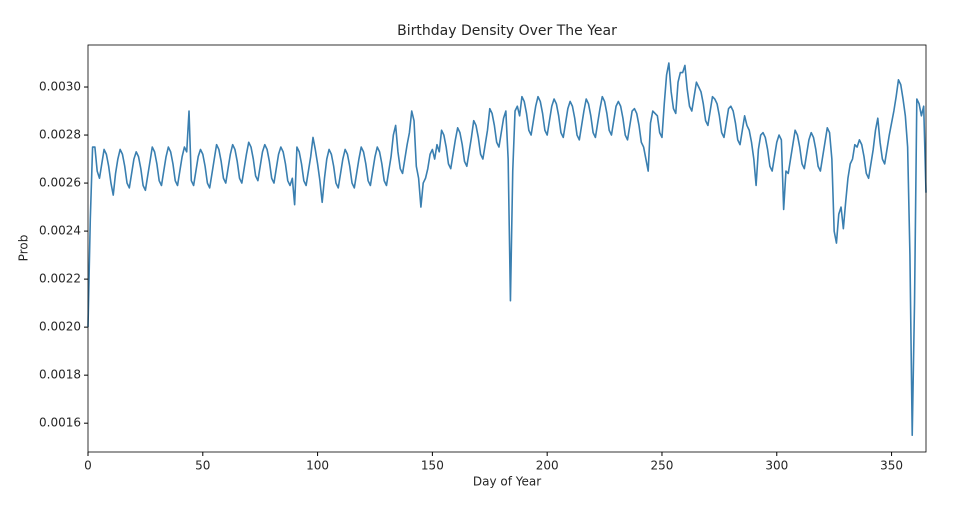 The image size is (961, 507). I want to click on x-tick-label: 200, so click(547, 466).